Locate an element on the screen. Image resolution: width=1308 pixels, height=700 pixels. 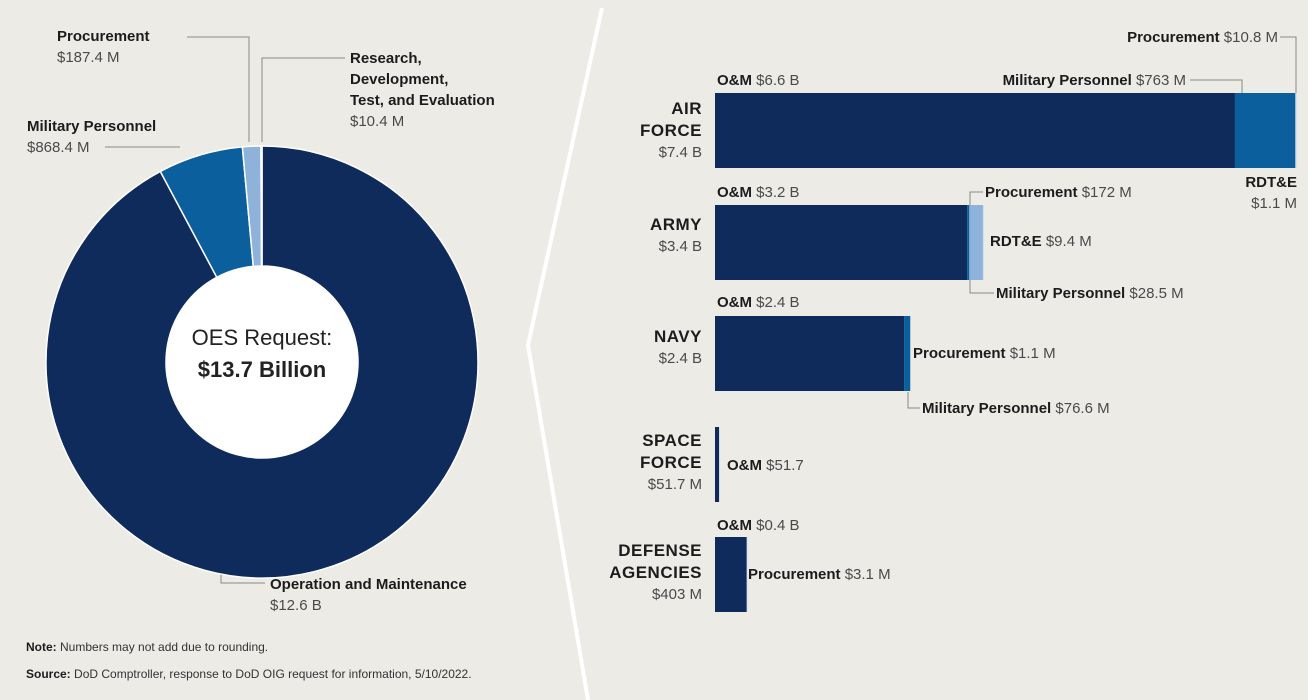
segment-value: $10.8 M is located at coordinates (1250, 37).